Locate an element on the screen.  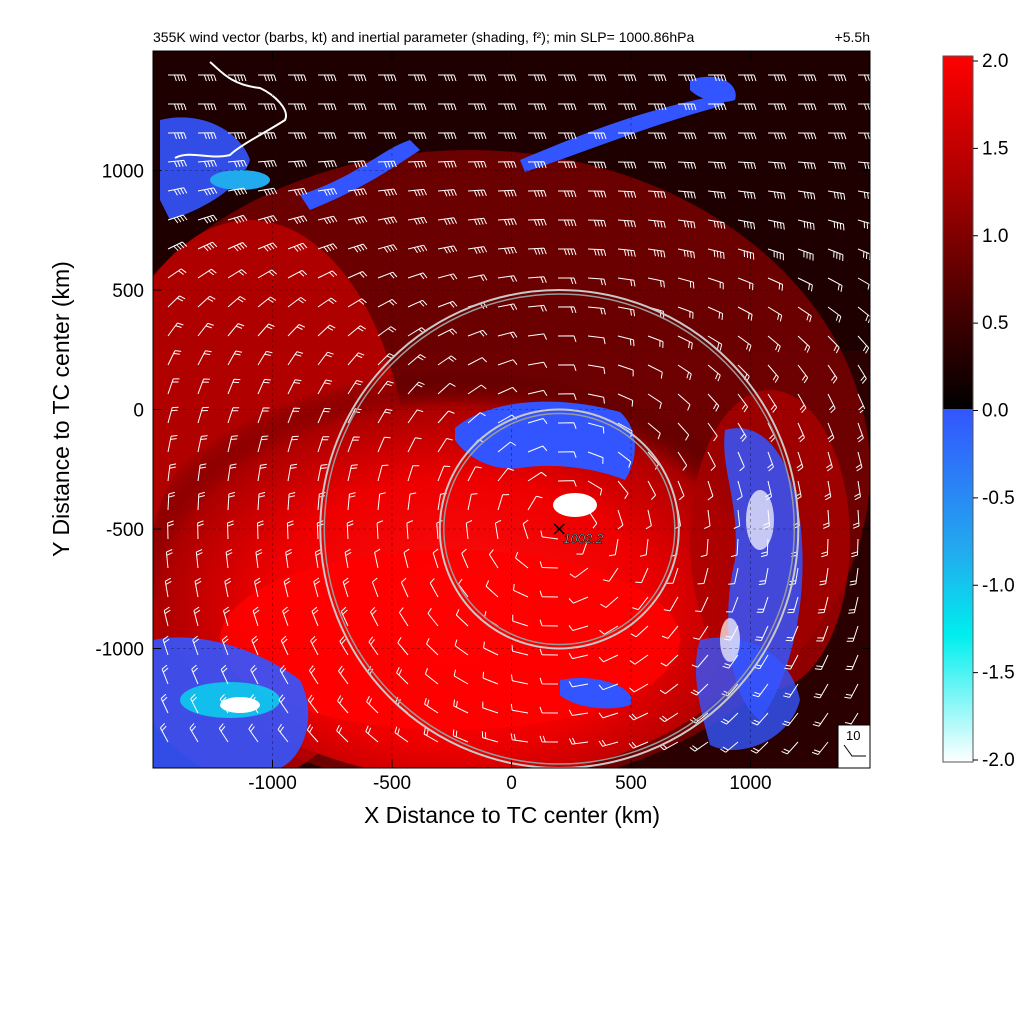
colorbar-tick-label-4: 0.0 is located at coordinates (995, 411).